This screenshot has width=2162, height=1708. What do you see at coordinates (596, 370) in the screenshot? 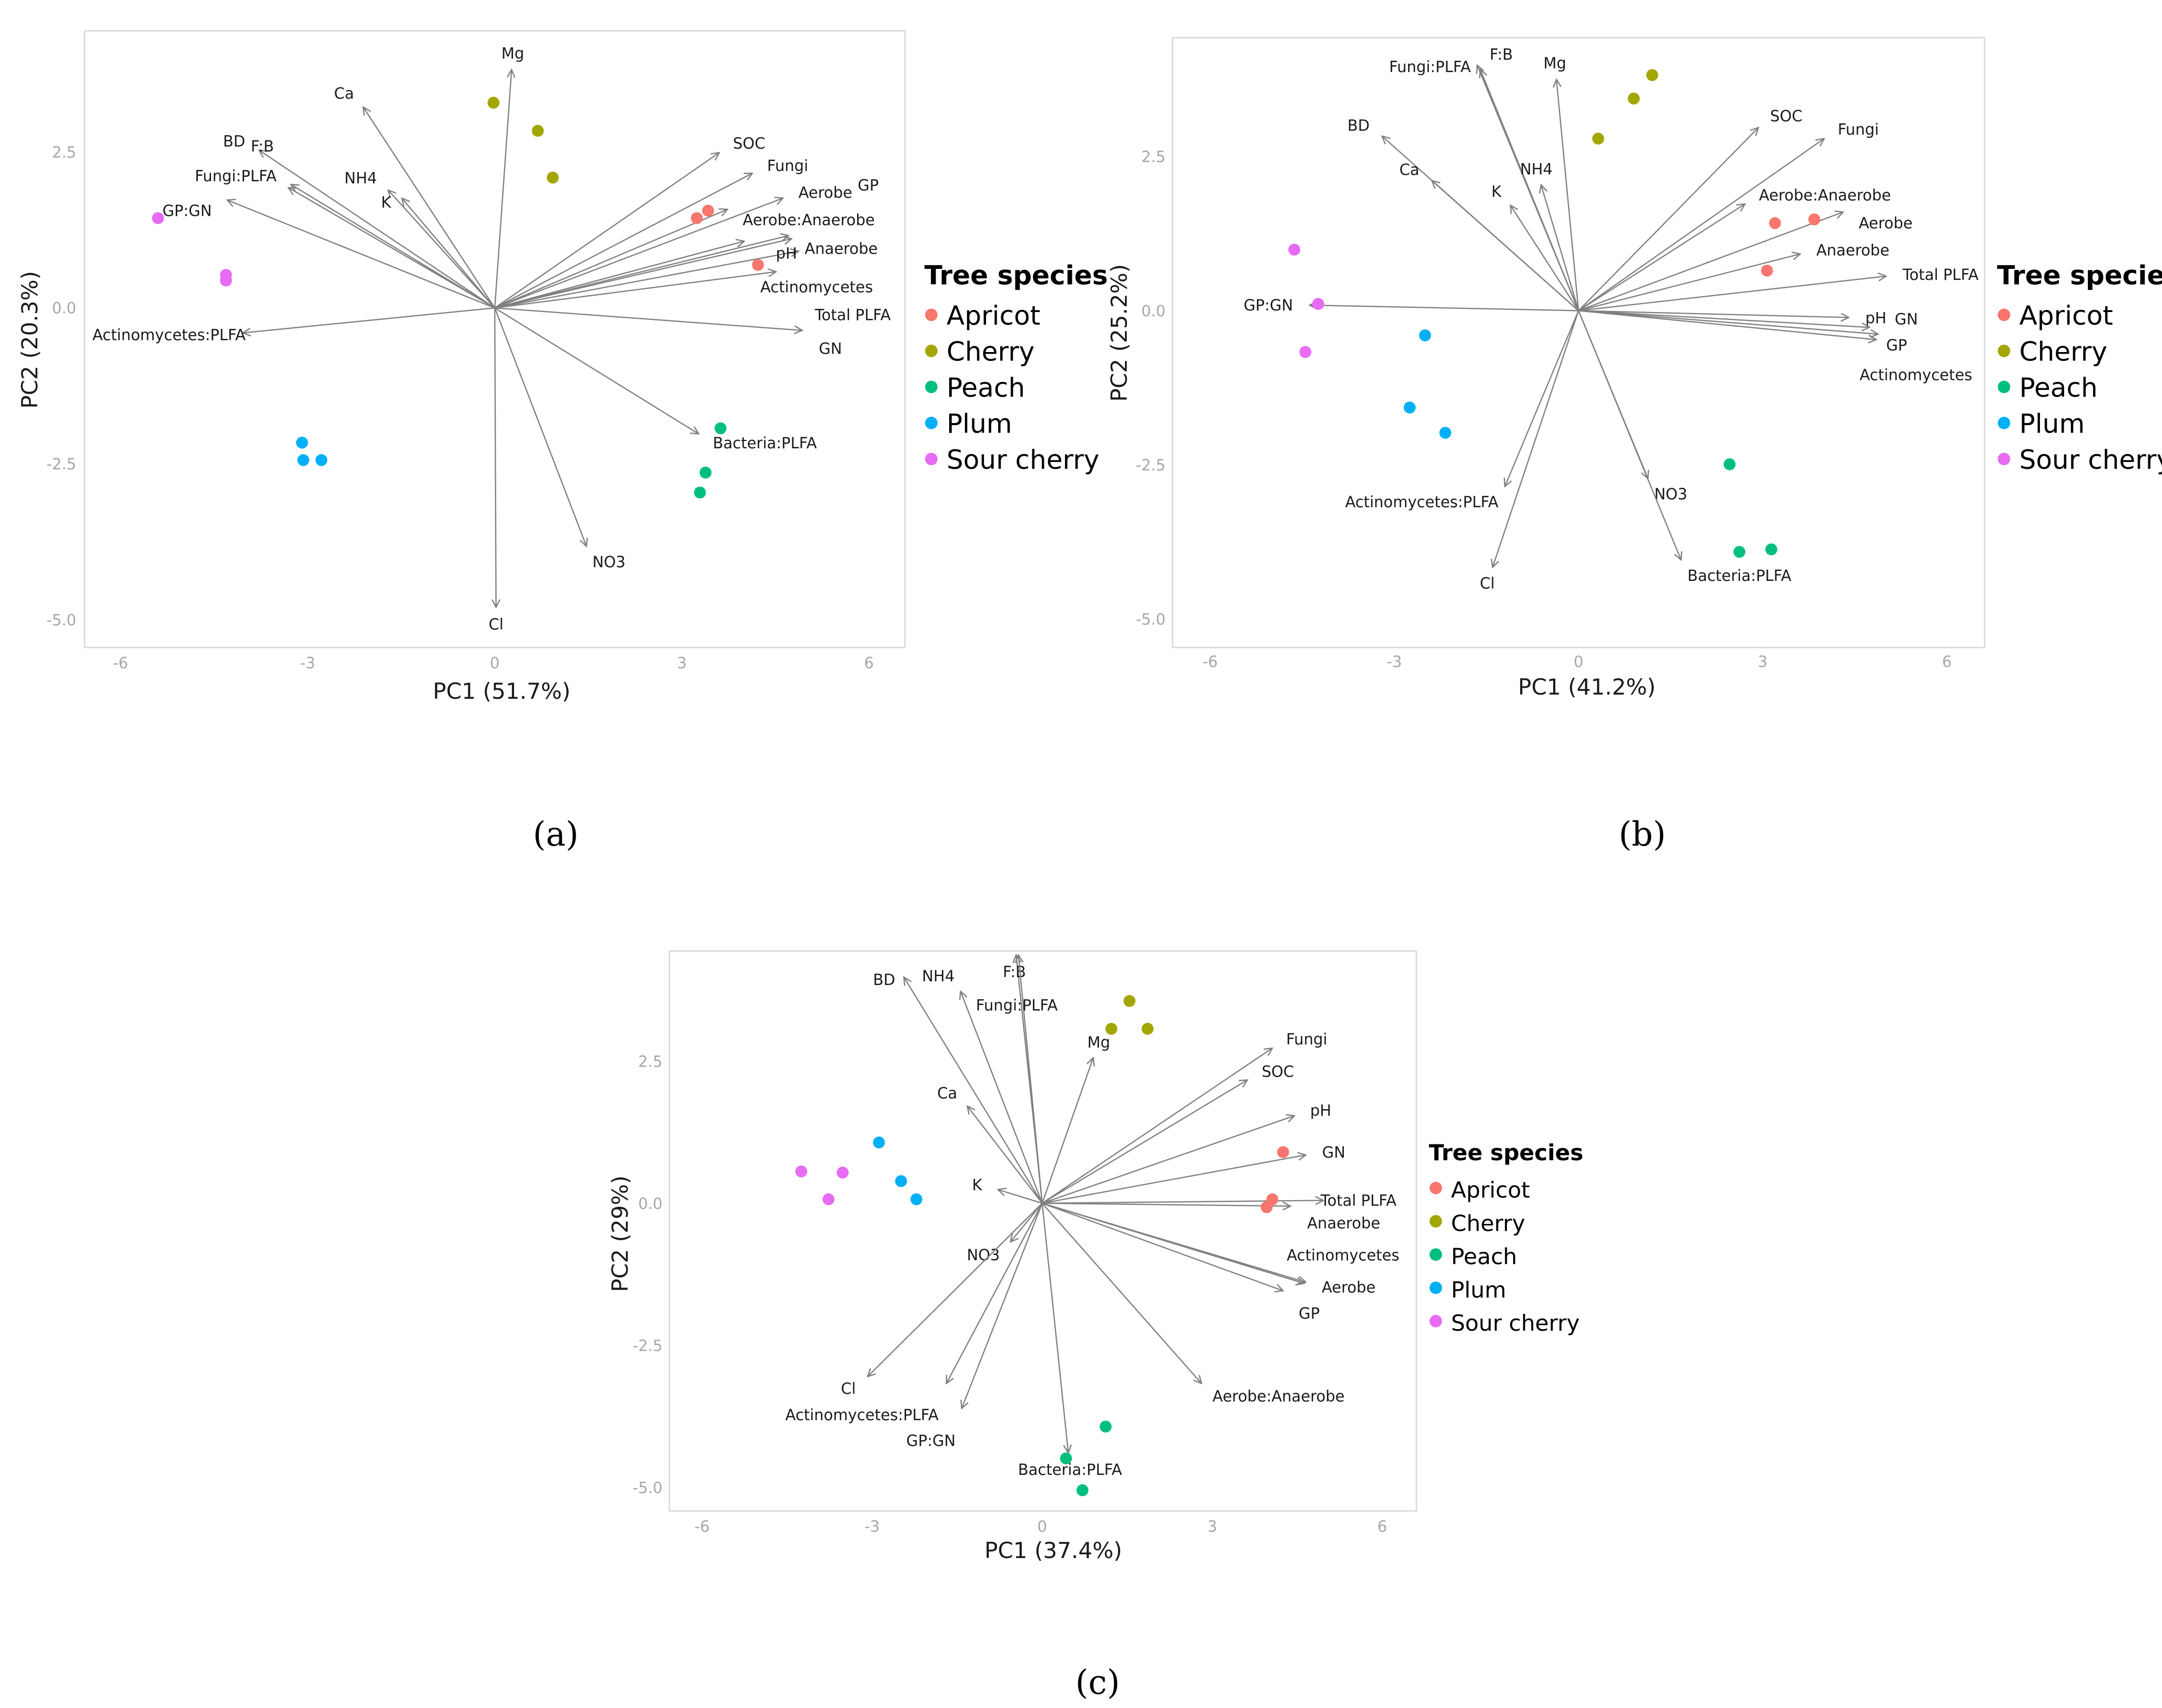
I see `loading-arrow-bacteria-plfa` at bounding box center [596, 370].